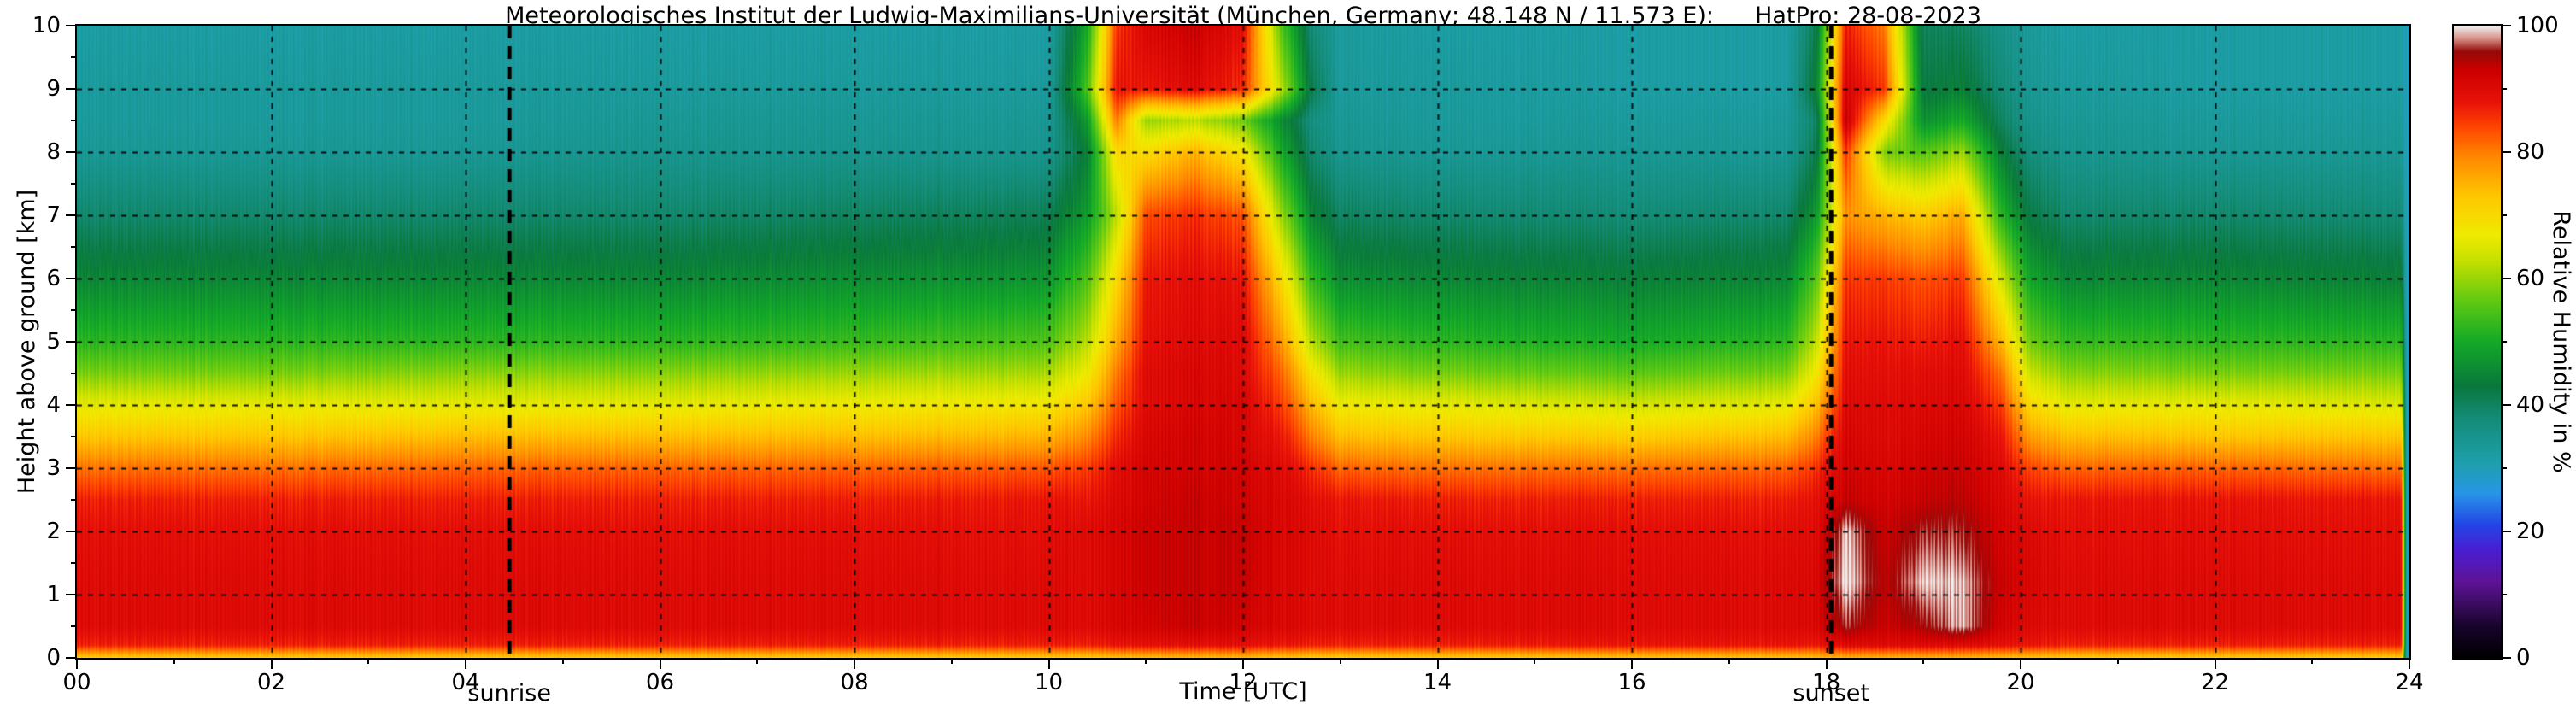 The image size is (2576, 704). What do you see at coordinates (2530, 278) in the screenshot?
I see `colorbar-tick-label: 60` at bounding box center [2530, 278].